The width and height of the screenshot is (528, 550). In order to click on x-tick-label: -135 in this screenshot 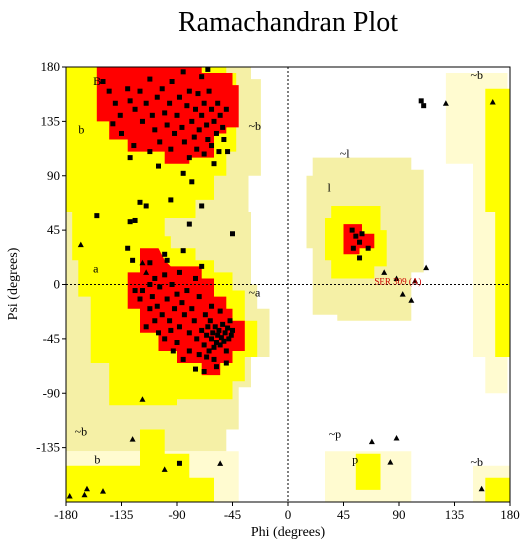, I will do `click(122, 514)`.